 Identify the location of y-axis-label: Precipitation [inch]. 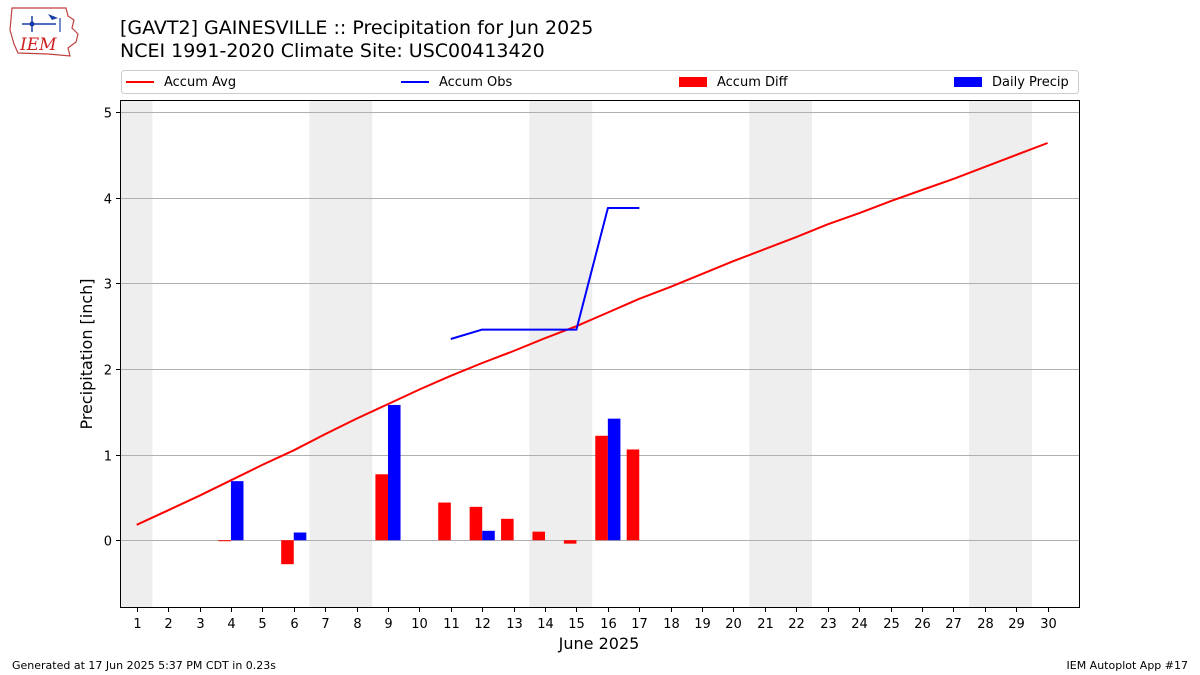
(86, 353).